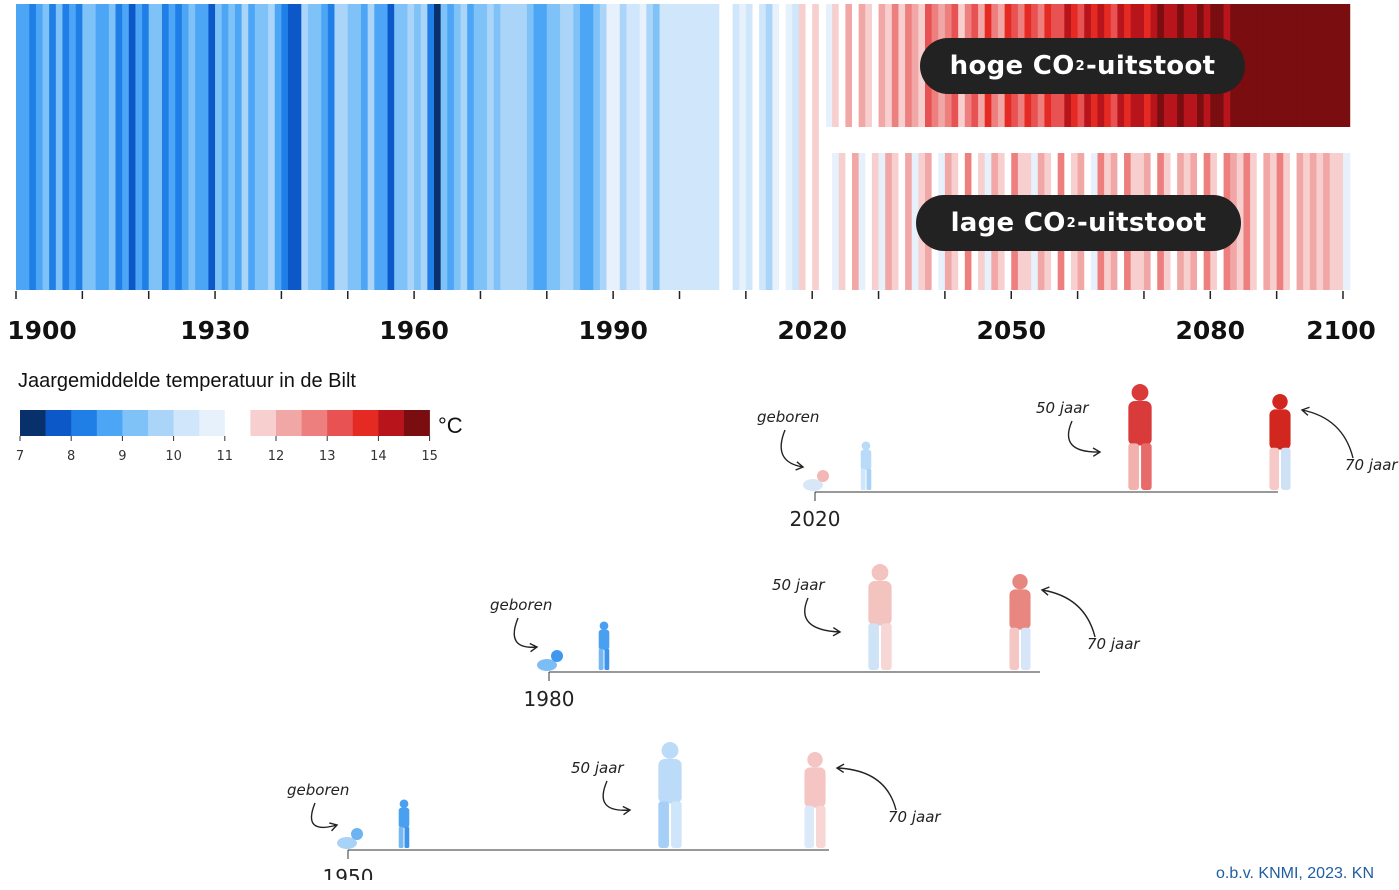 The width and height of the screenshot is (1399, 890). Describe the element at coordinates (743, 147) in the screenshot. I see `stripe-2009` at that location.